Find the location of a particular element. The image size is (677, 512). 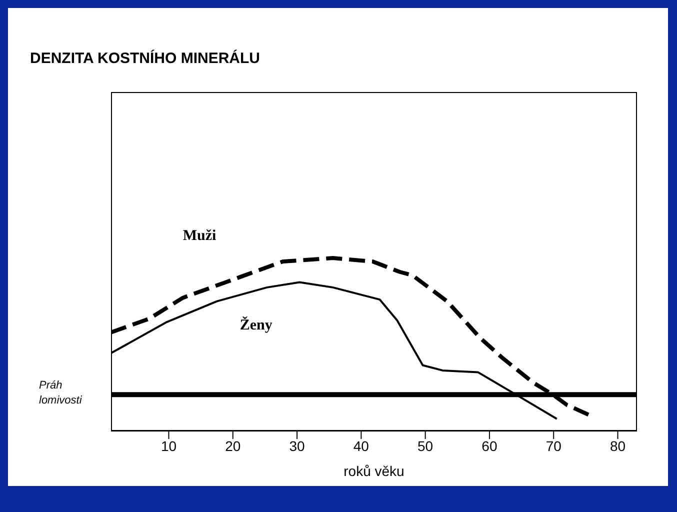

x-tick-label: 30 is located at coordinates (297, 446).